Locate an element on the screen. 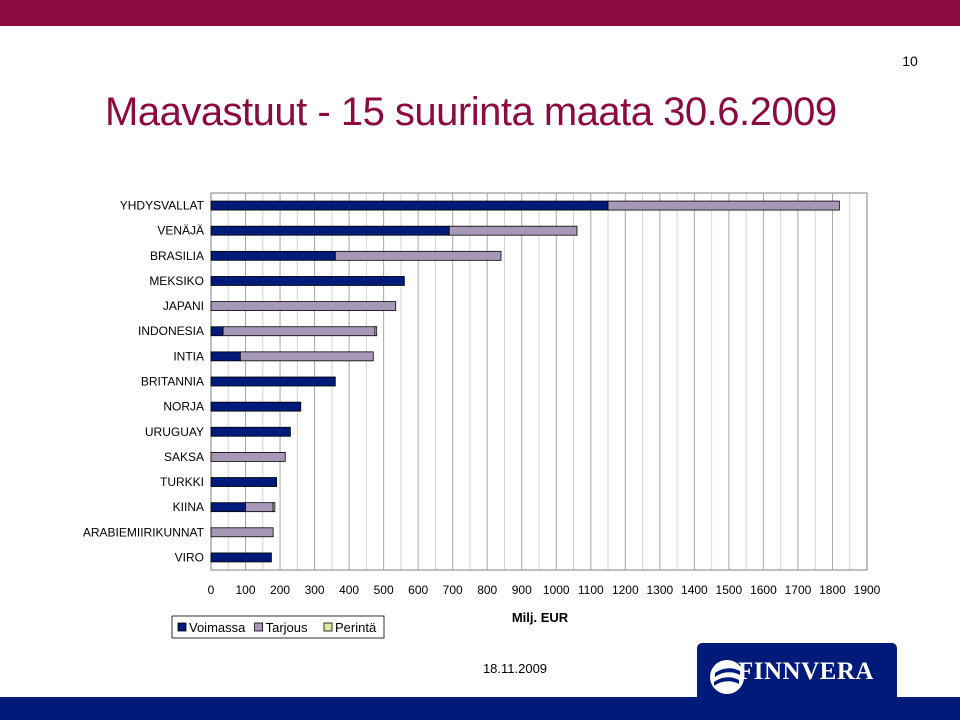 The width and height of the screenshot is (960, 720). y-tick-label: INDONESIA is located at coordinates (171, 331).